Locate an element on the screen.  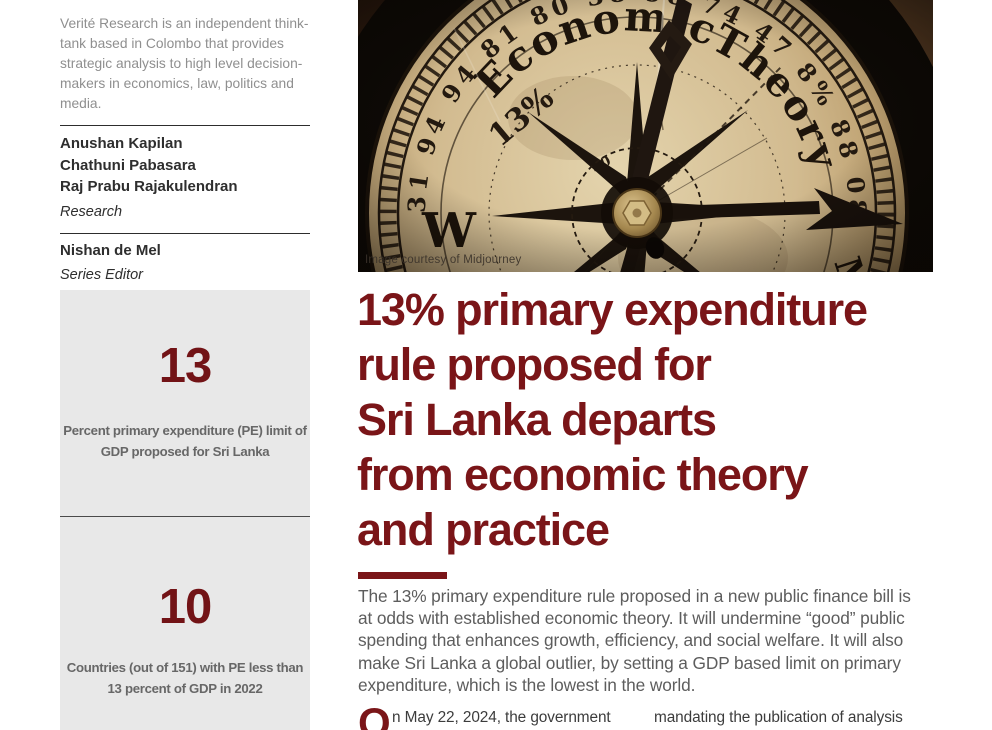
headline-line: rule proposed for is located at coordinates (534, 364).